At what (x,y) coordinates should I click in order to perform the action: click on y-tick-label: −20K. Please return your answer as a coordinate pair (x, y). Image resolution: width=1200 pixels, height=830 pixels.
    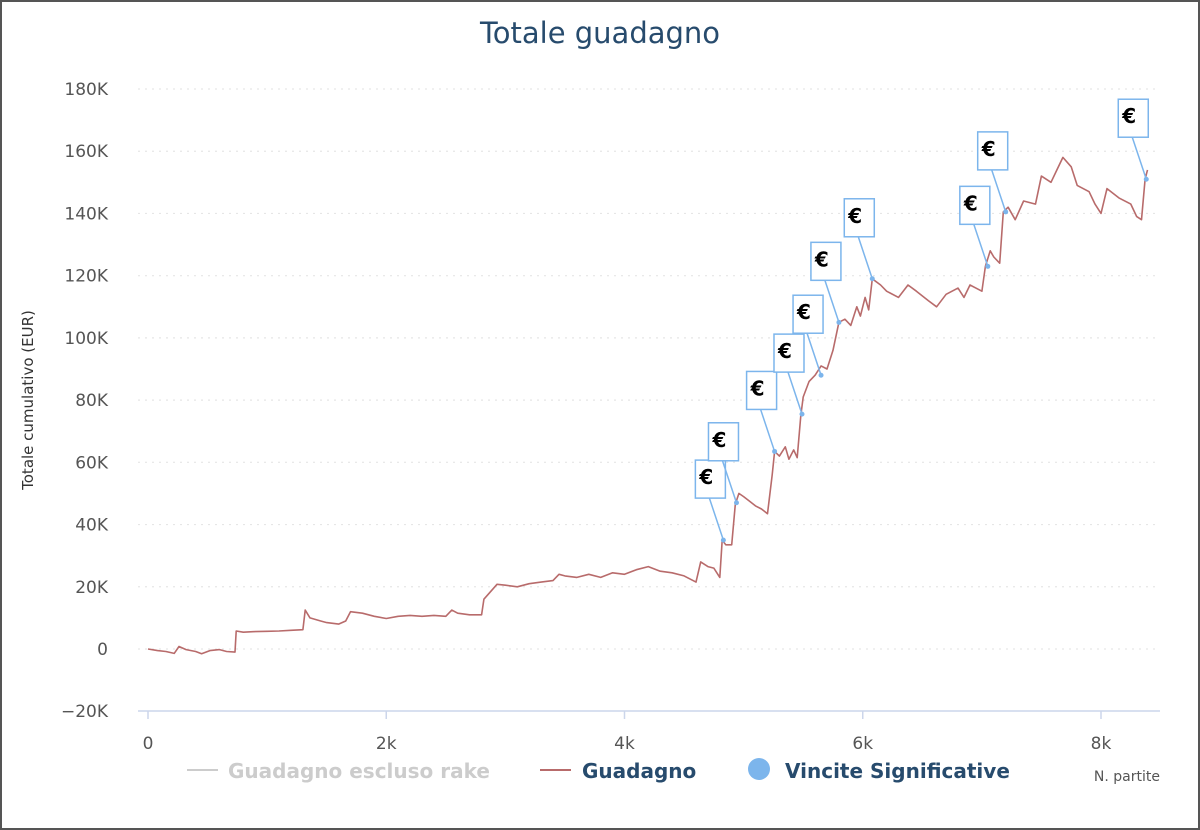
    Looking at the image, I should click on (85, 712).